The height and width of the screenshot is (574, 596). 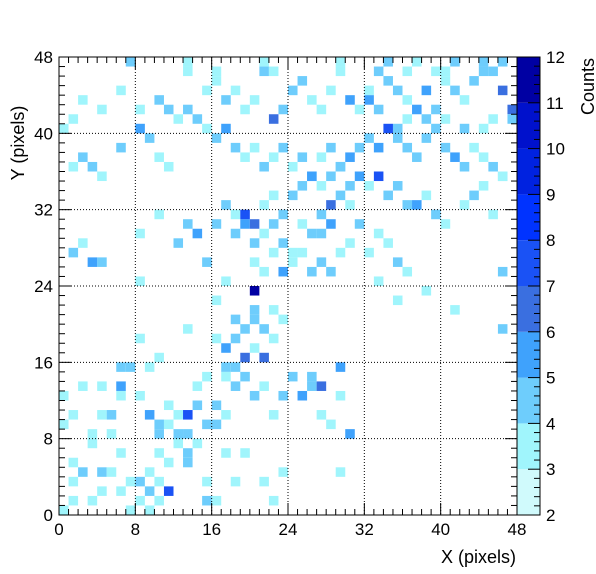 I want to click on y-tick-label: 0, so click(x=48, y=515).